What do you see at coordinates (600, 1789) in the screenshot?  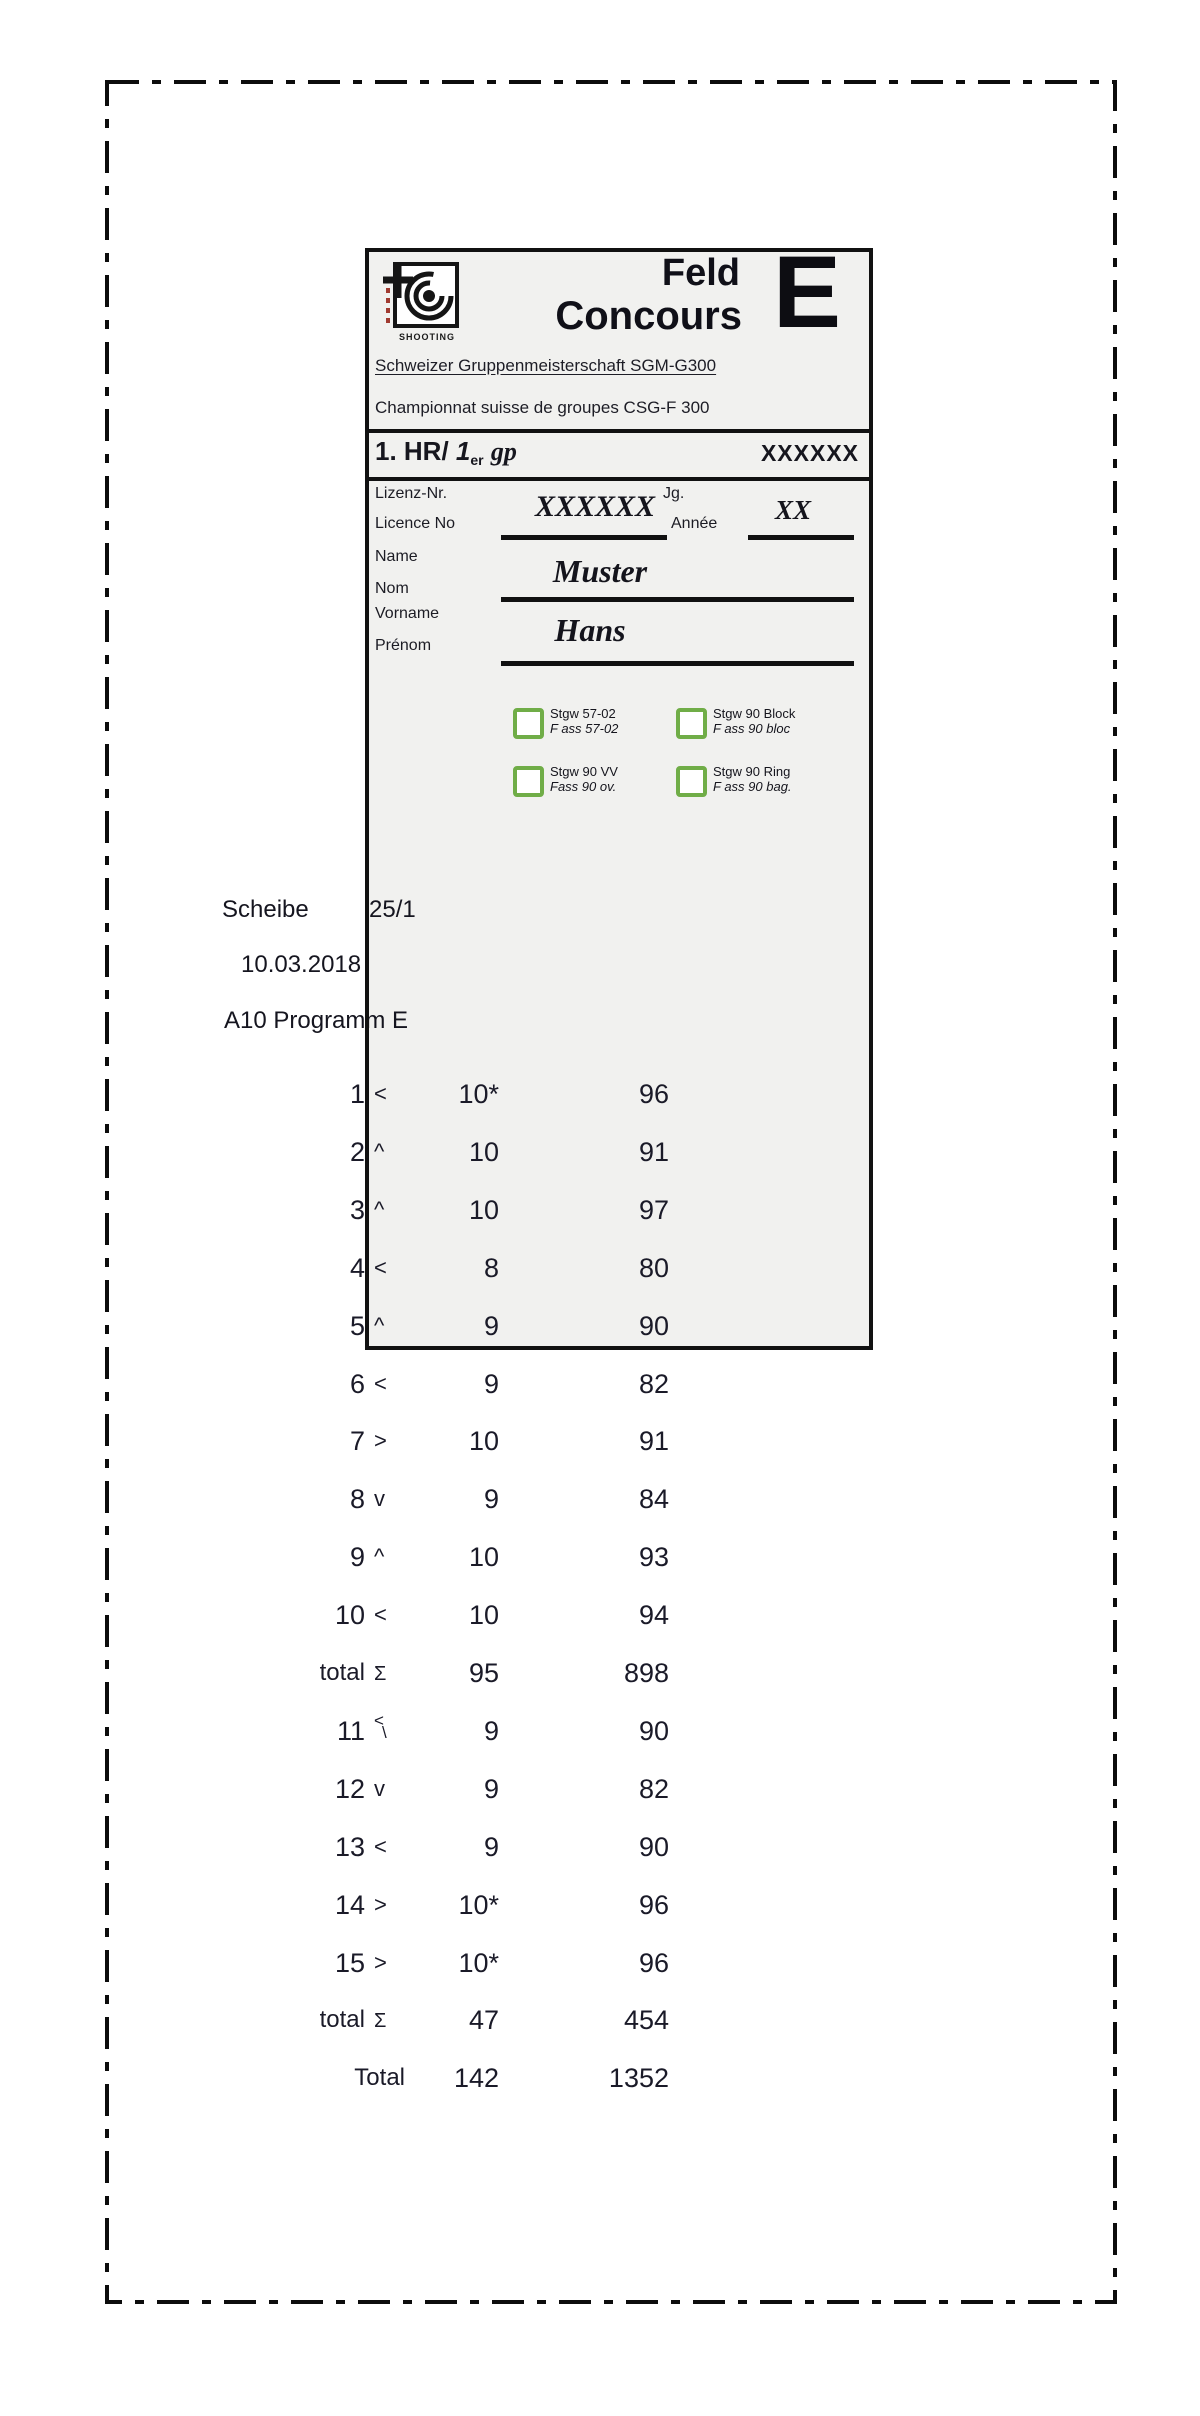 I see `score-row: 12 v 9 82` at bounding box center [600, 1789].